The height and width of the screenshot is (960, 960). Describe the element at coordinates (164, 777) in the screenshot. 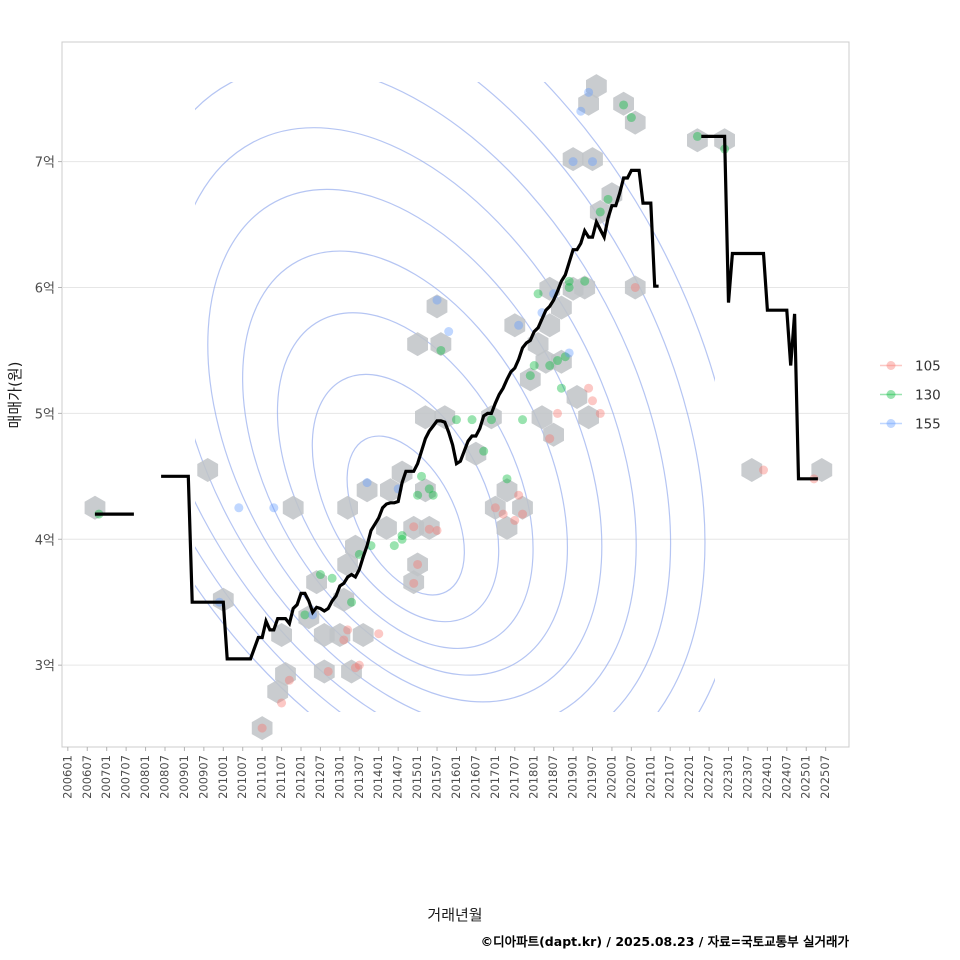

I see `x-tick-label: 200807` at that location.